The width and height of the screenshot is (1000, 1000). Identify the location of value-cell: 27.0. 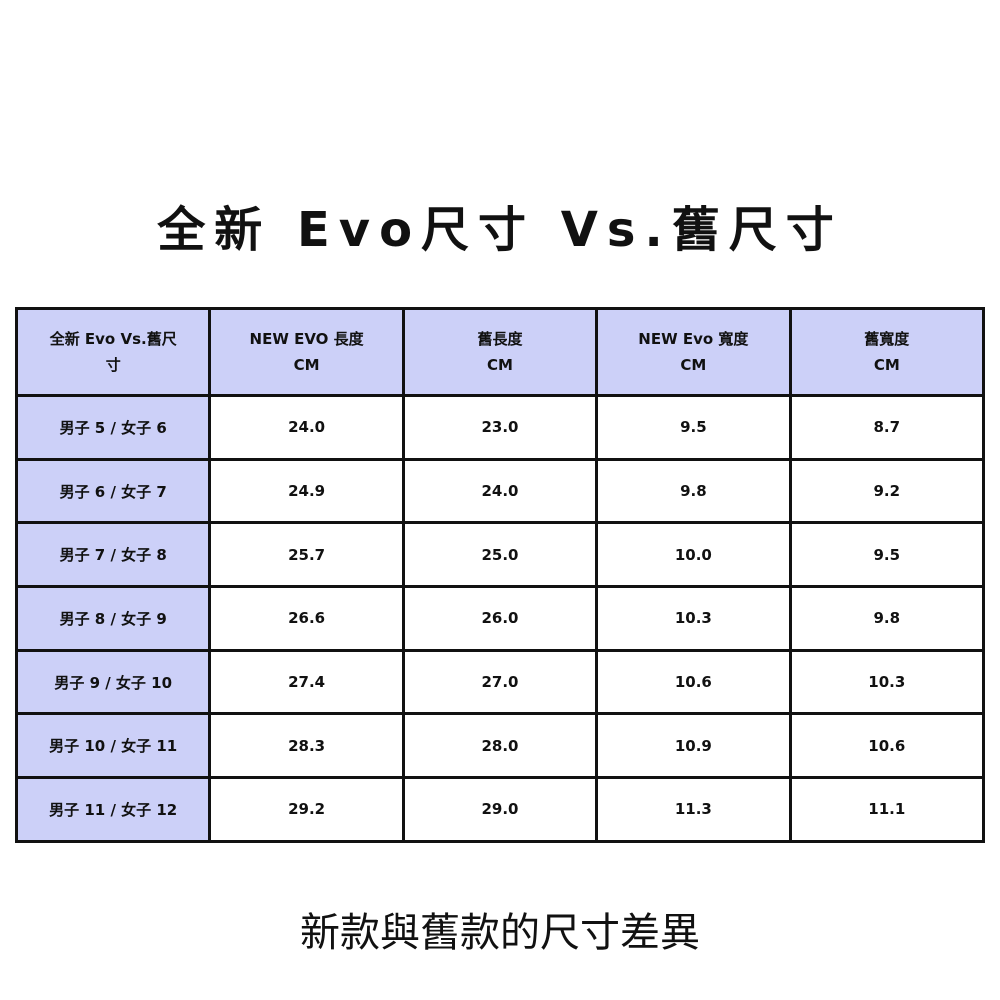
(500, 682).